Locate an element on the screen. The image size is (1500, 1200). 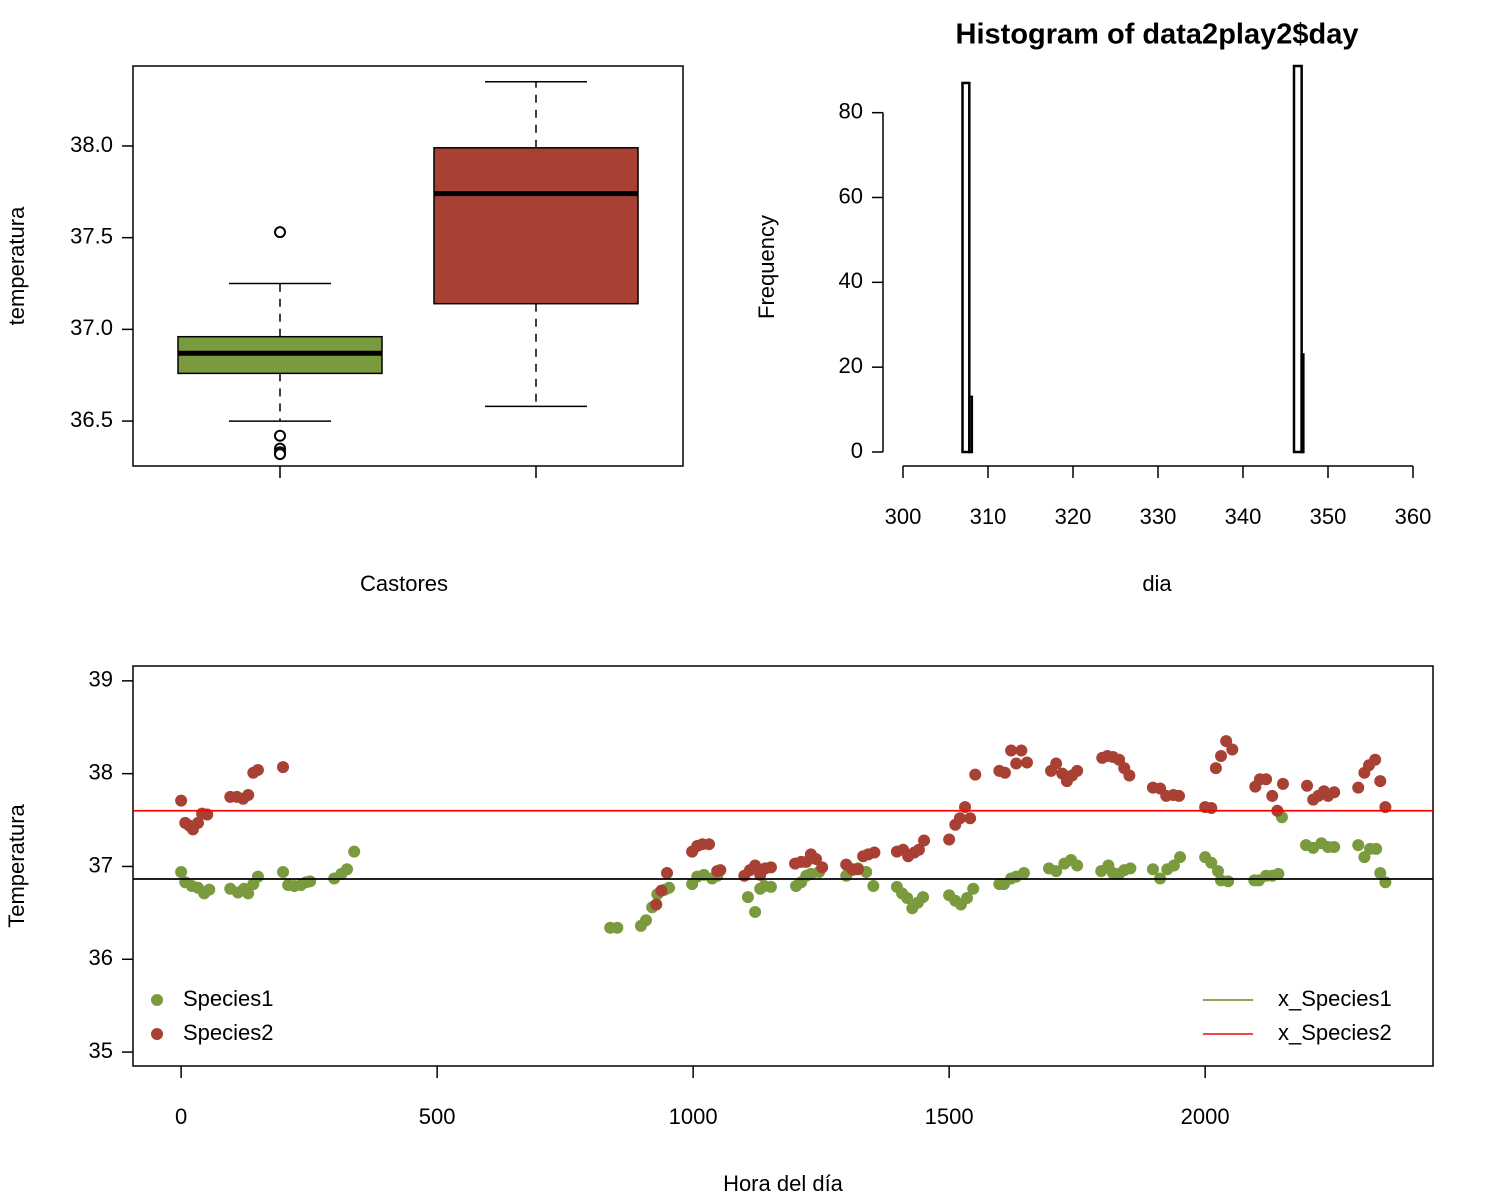
legend-label: x_Species1 is located at coordinates (1335, 998).